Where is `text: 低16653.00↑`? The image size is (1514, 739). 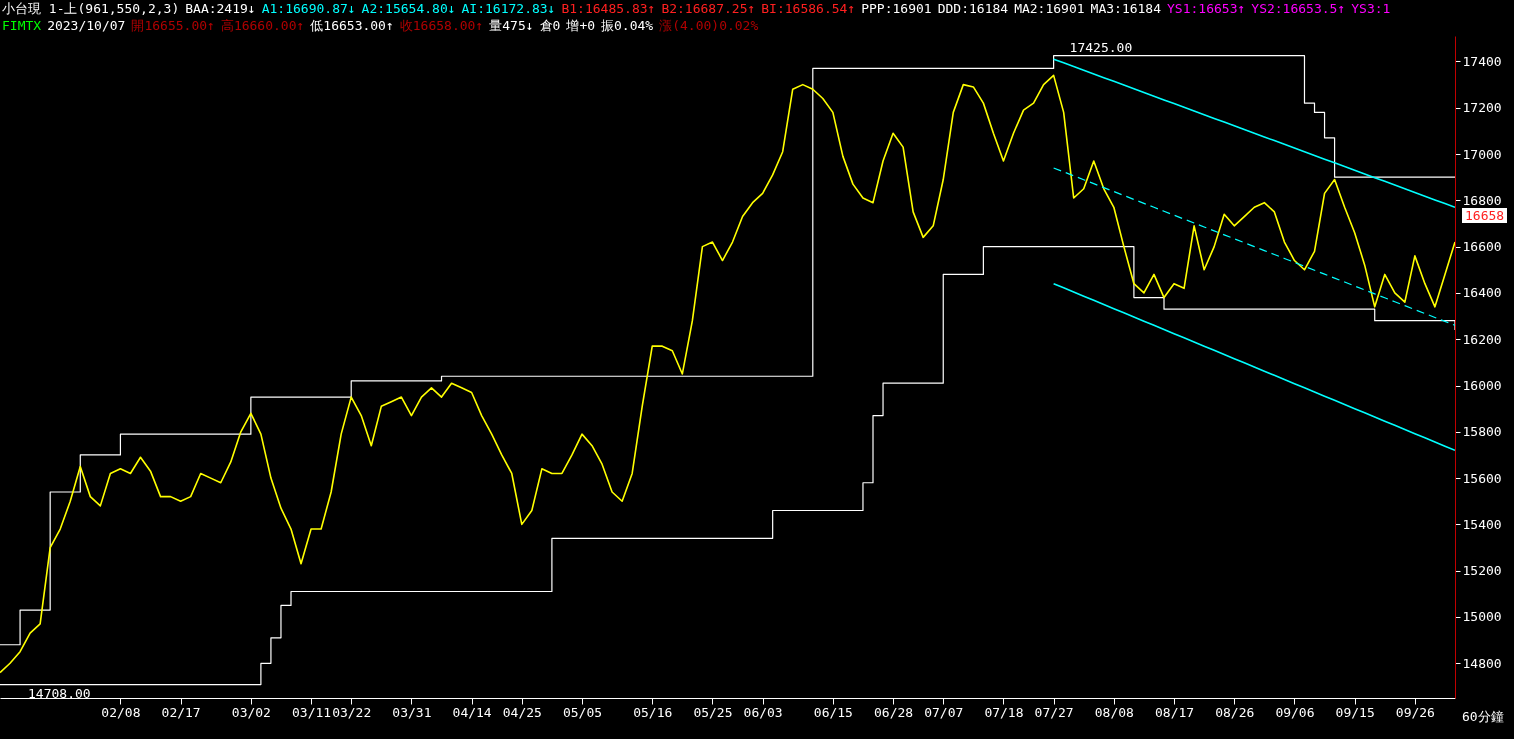
text: 低16653.00↑ is located at coordinates (352, 25).